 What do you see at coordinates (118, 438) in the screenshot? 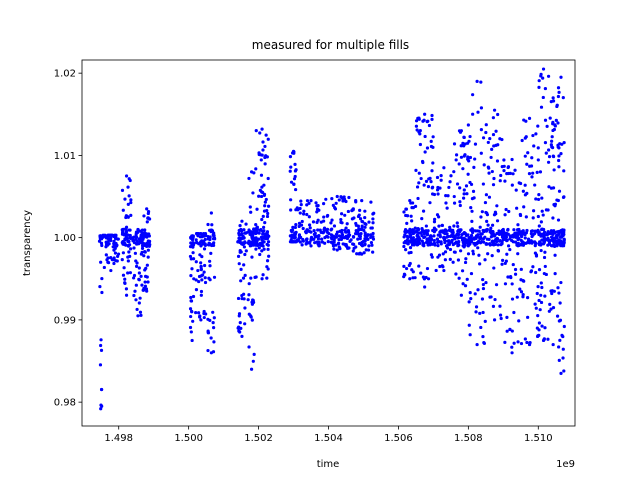
I see `x-tick-label: 1.498` at bounding box center [118, 438].